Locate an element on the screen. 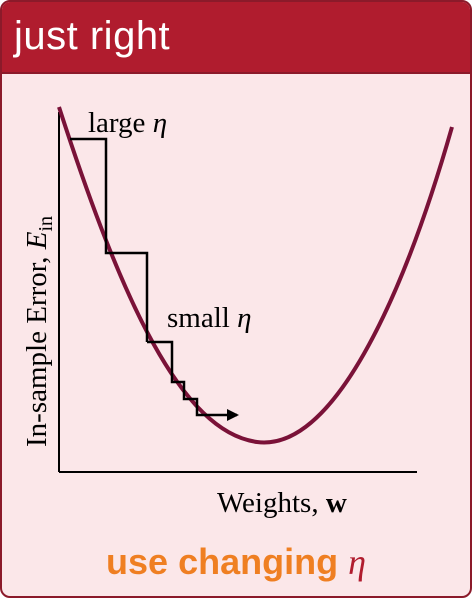  x-axis-title: Weights, w is located at coordinates (282, 503).